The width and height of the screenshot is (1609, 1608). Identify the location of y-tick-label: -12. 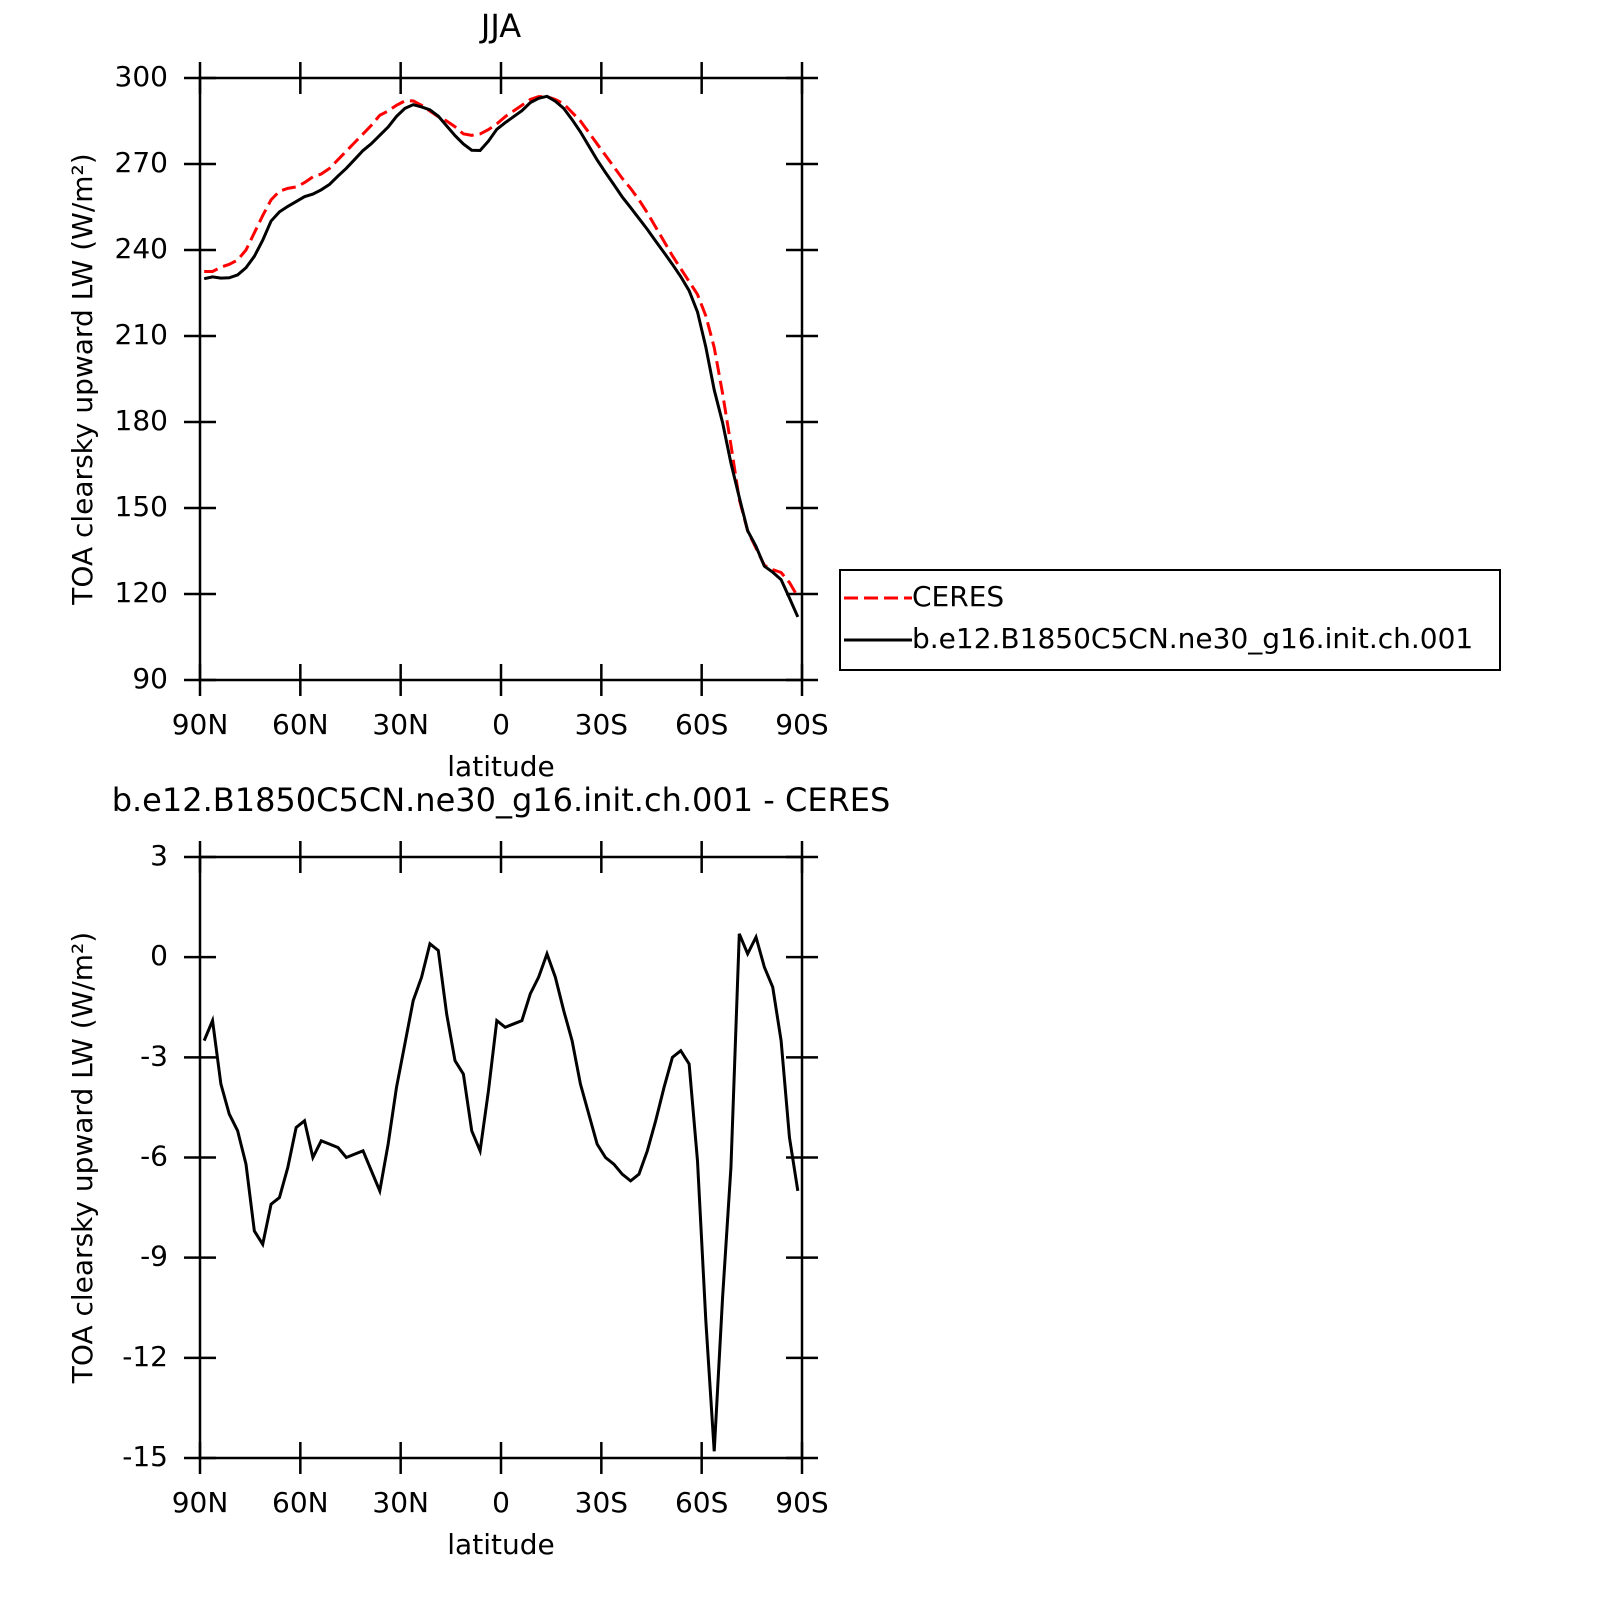
(145, 1356).